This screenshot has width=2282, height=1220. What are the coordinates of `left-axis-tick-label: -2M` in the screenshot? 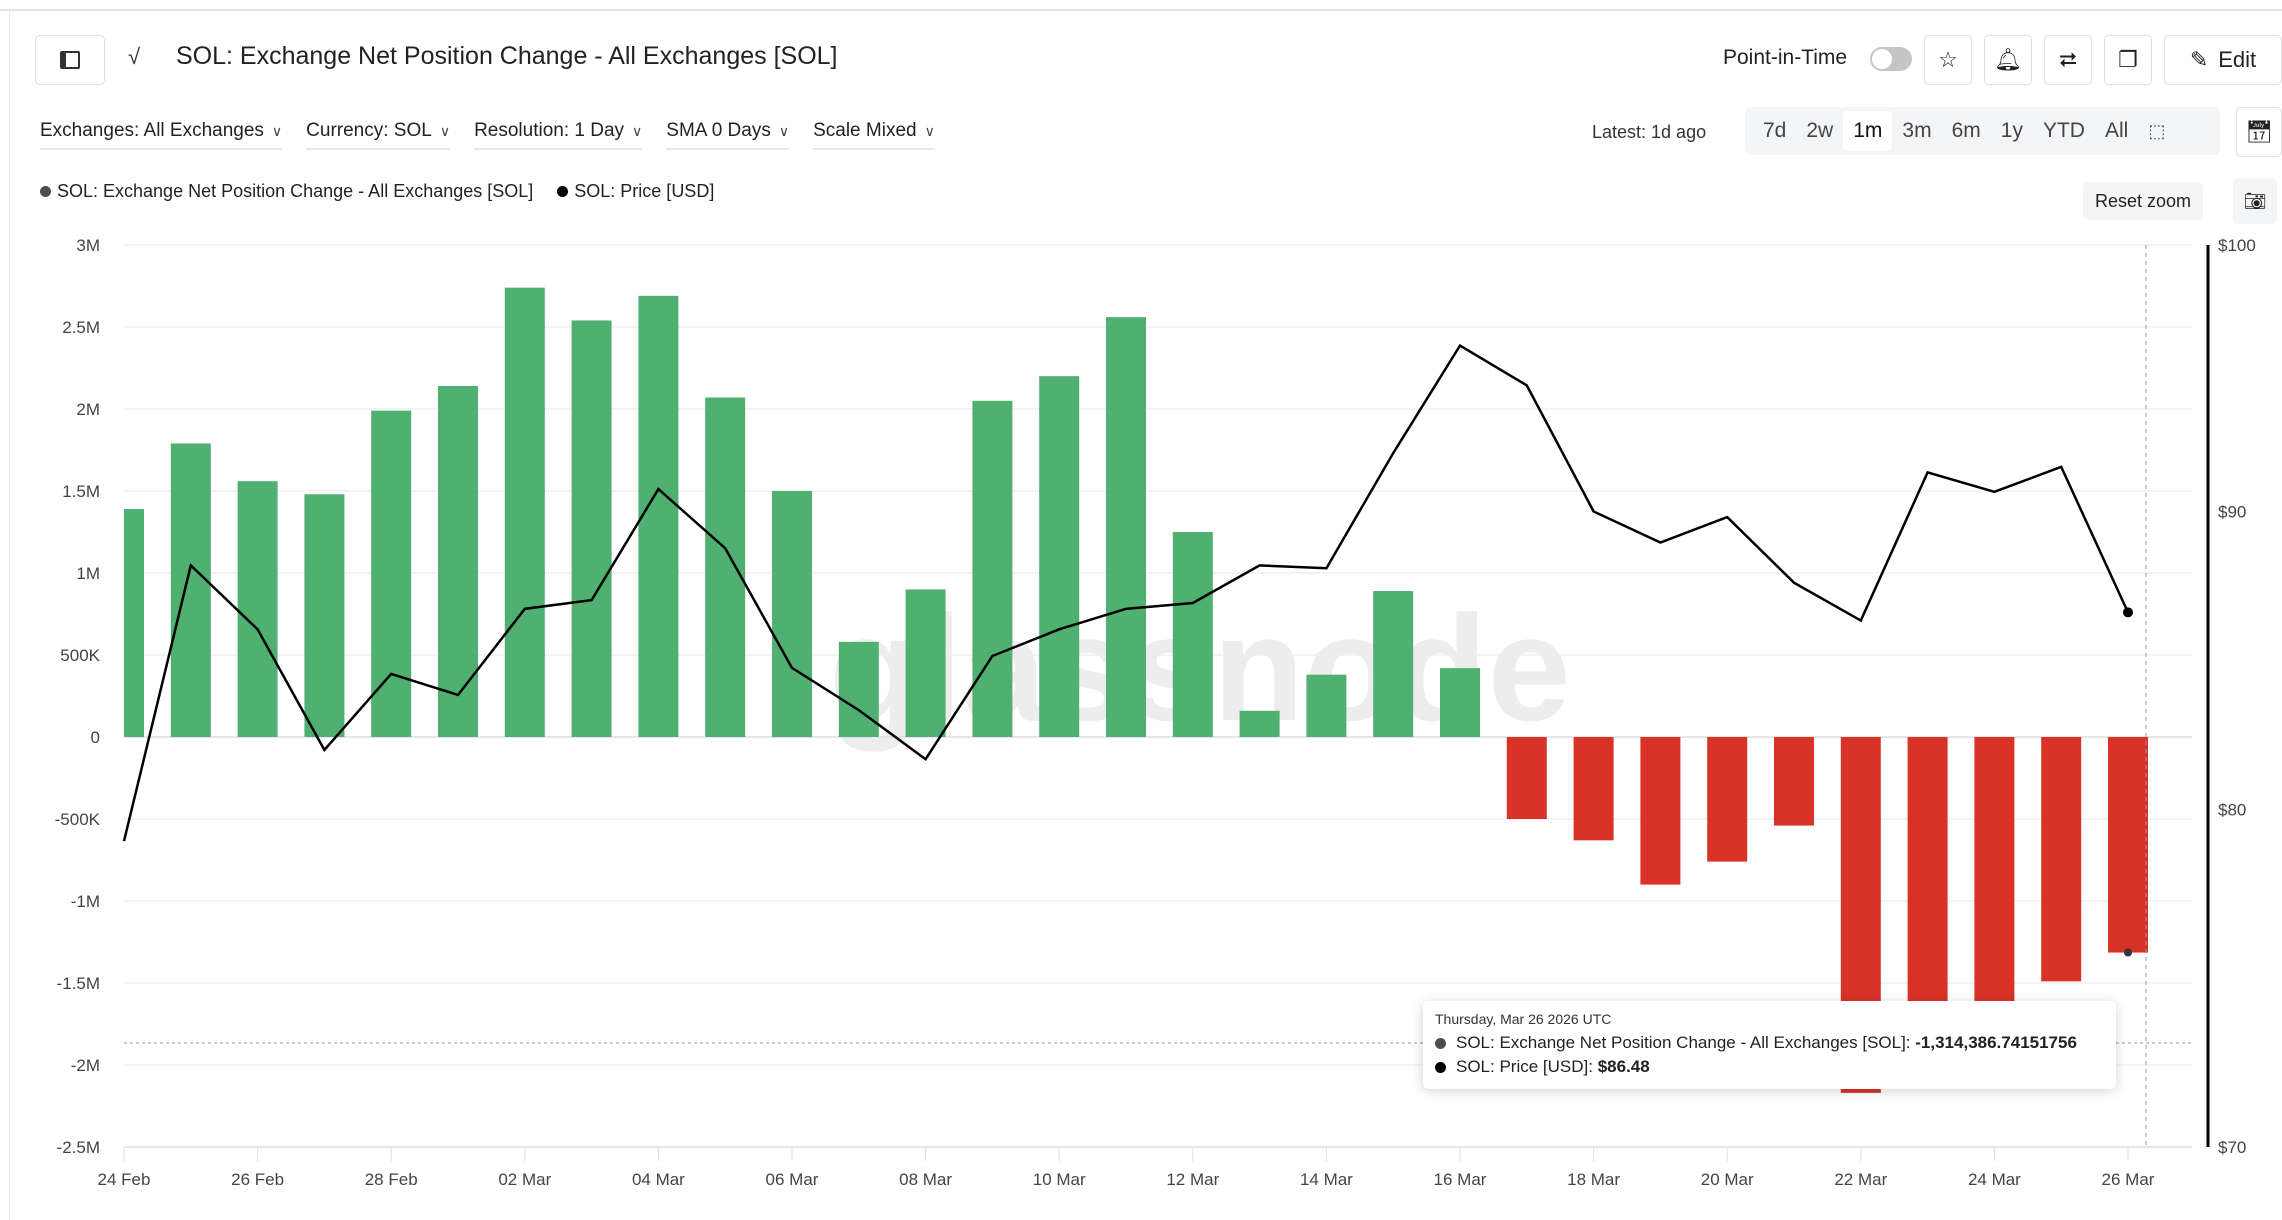 It's located at (85, 1065).